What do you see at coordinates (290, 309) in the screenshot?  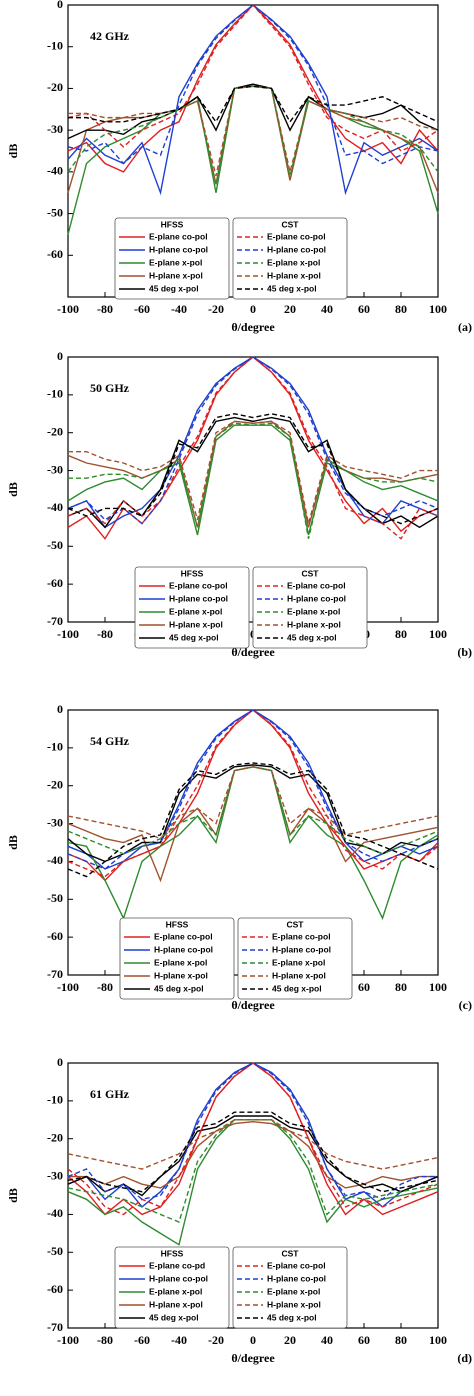 I see `x-tick-label: 20` at bounding box center [290, 309].